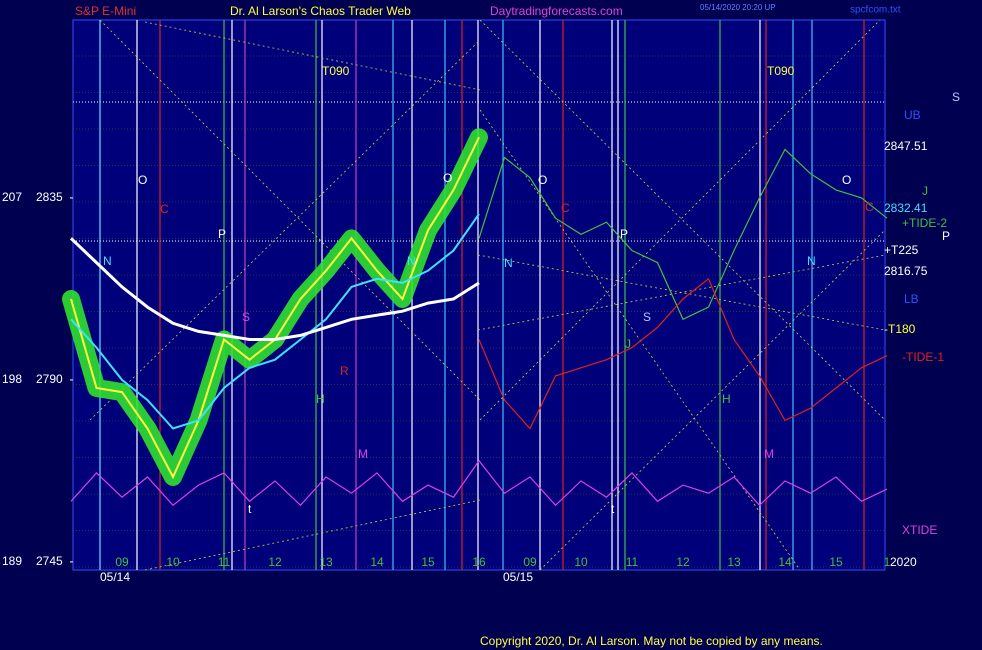 Image resolution: width=982 pixels, height=650 pixels. Describe the element at coordinates (738, 7) in the screenshot. I see `stamp: 05/14/2020 20:20 UP` at that location.